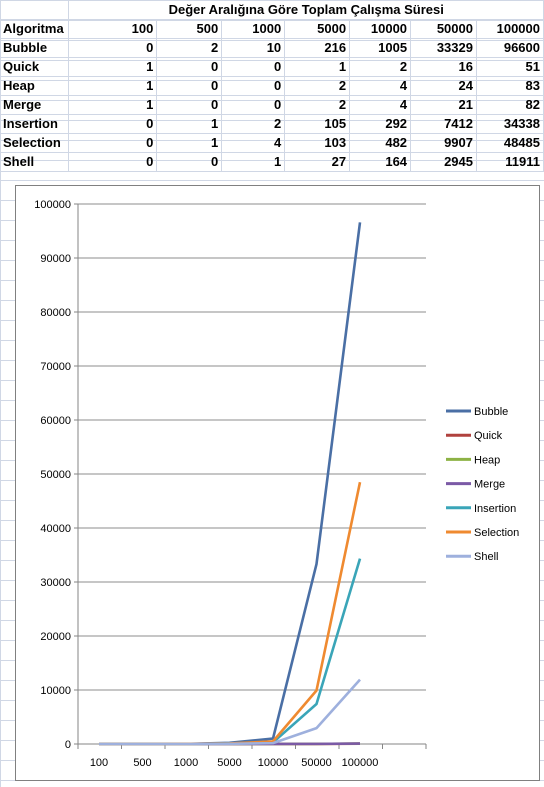 The image size is (544, 787). What do you see at coordinates (443, 67) in the screenshot?
I see `value-cell: 16` at bounding box center [443, 67].